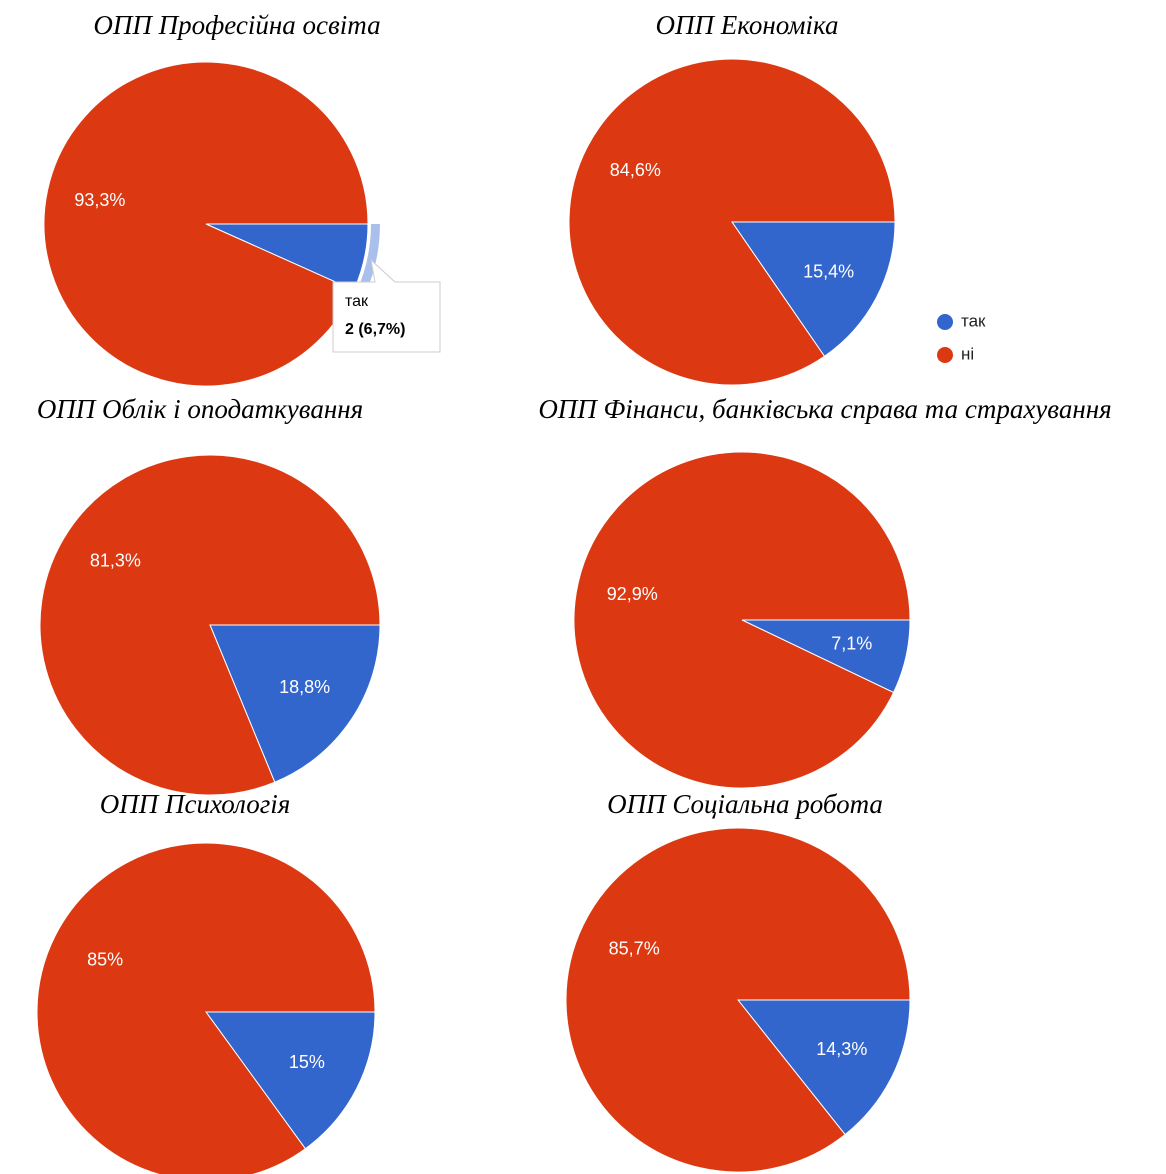 The width and height of the screenshot is (1166, 1174). Describe the element at coordinates (357, 301) in the screenshot. I see `tooltip-category: так` at that location.